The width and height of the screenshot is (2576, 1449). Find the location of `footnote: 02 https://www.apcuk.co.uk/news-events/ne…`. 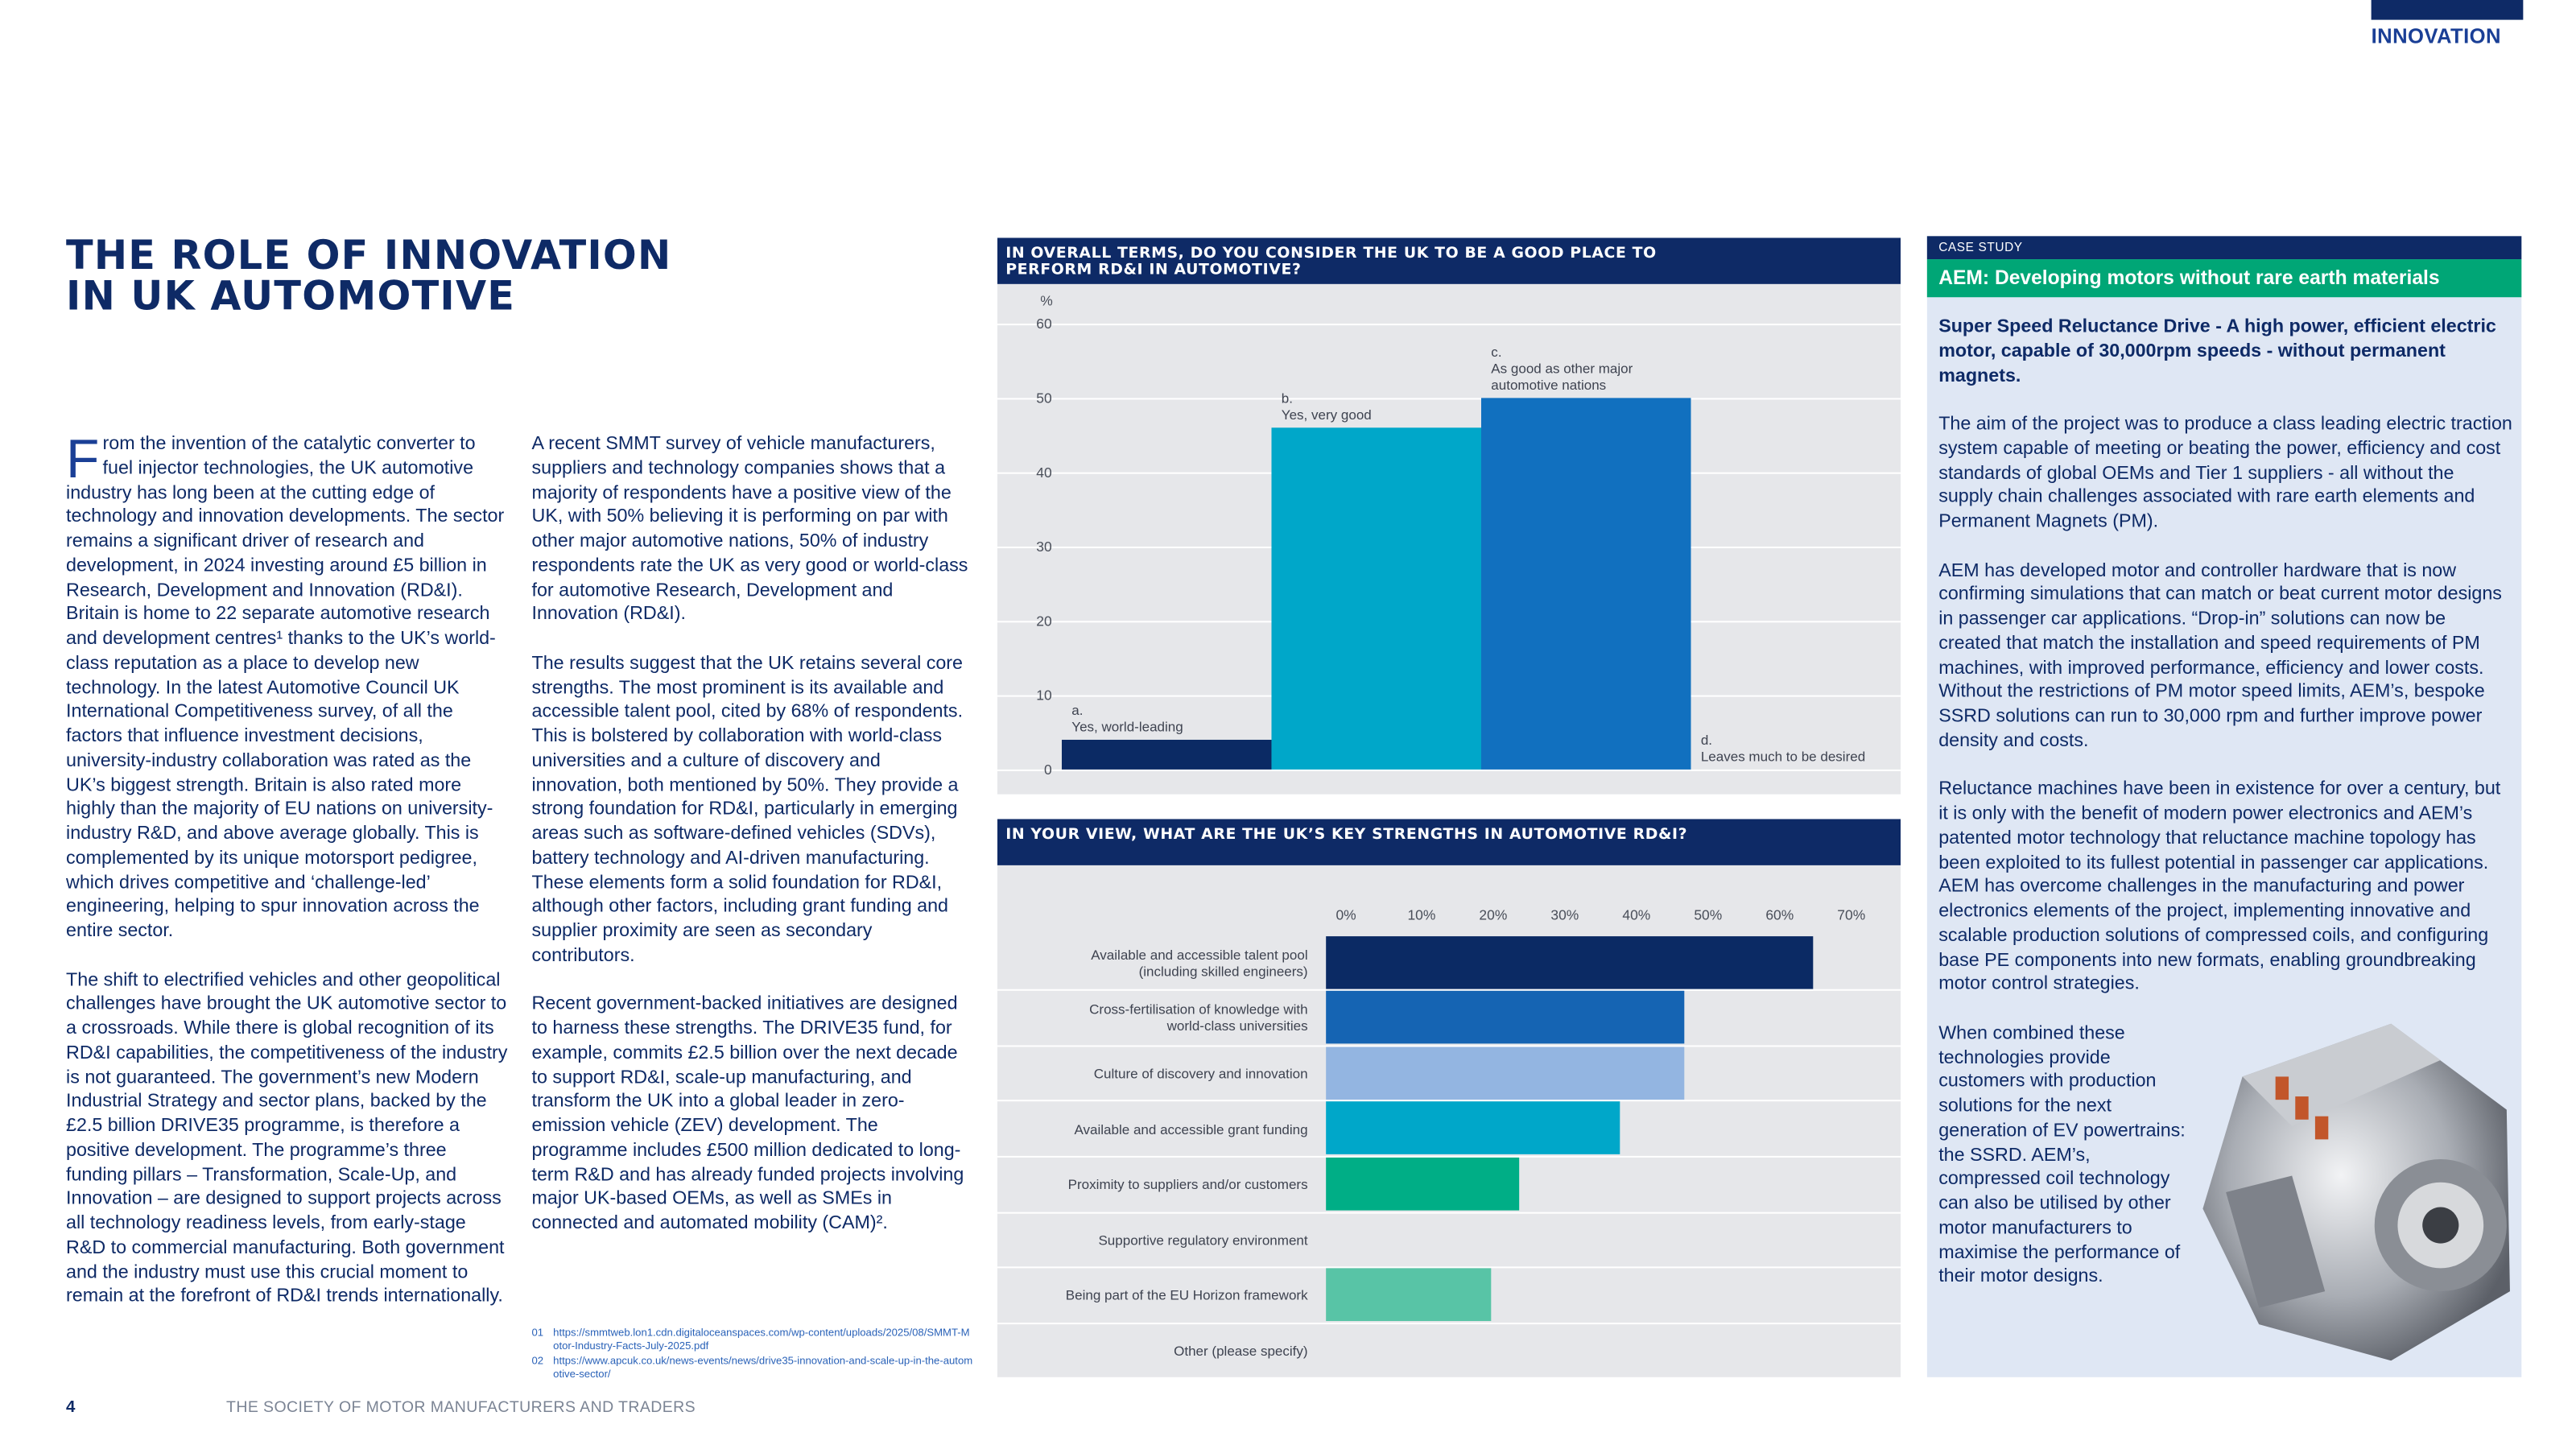

footnote: 02 https://www.apcuk.co.uk/news-events/ne… is located at coordinates (753, 1369).